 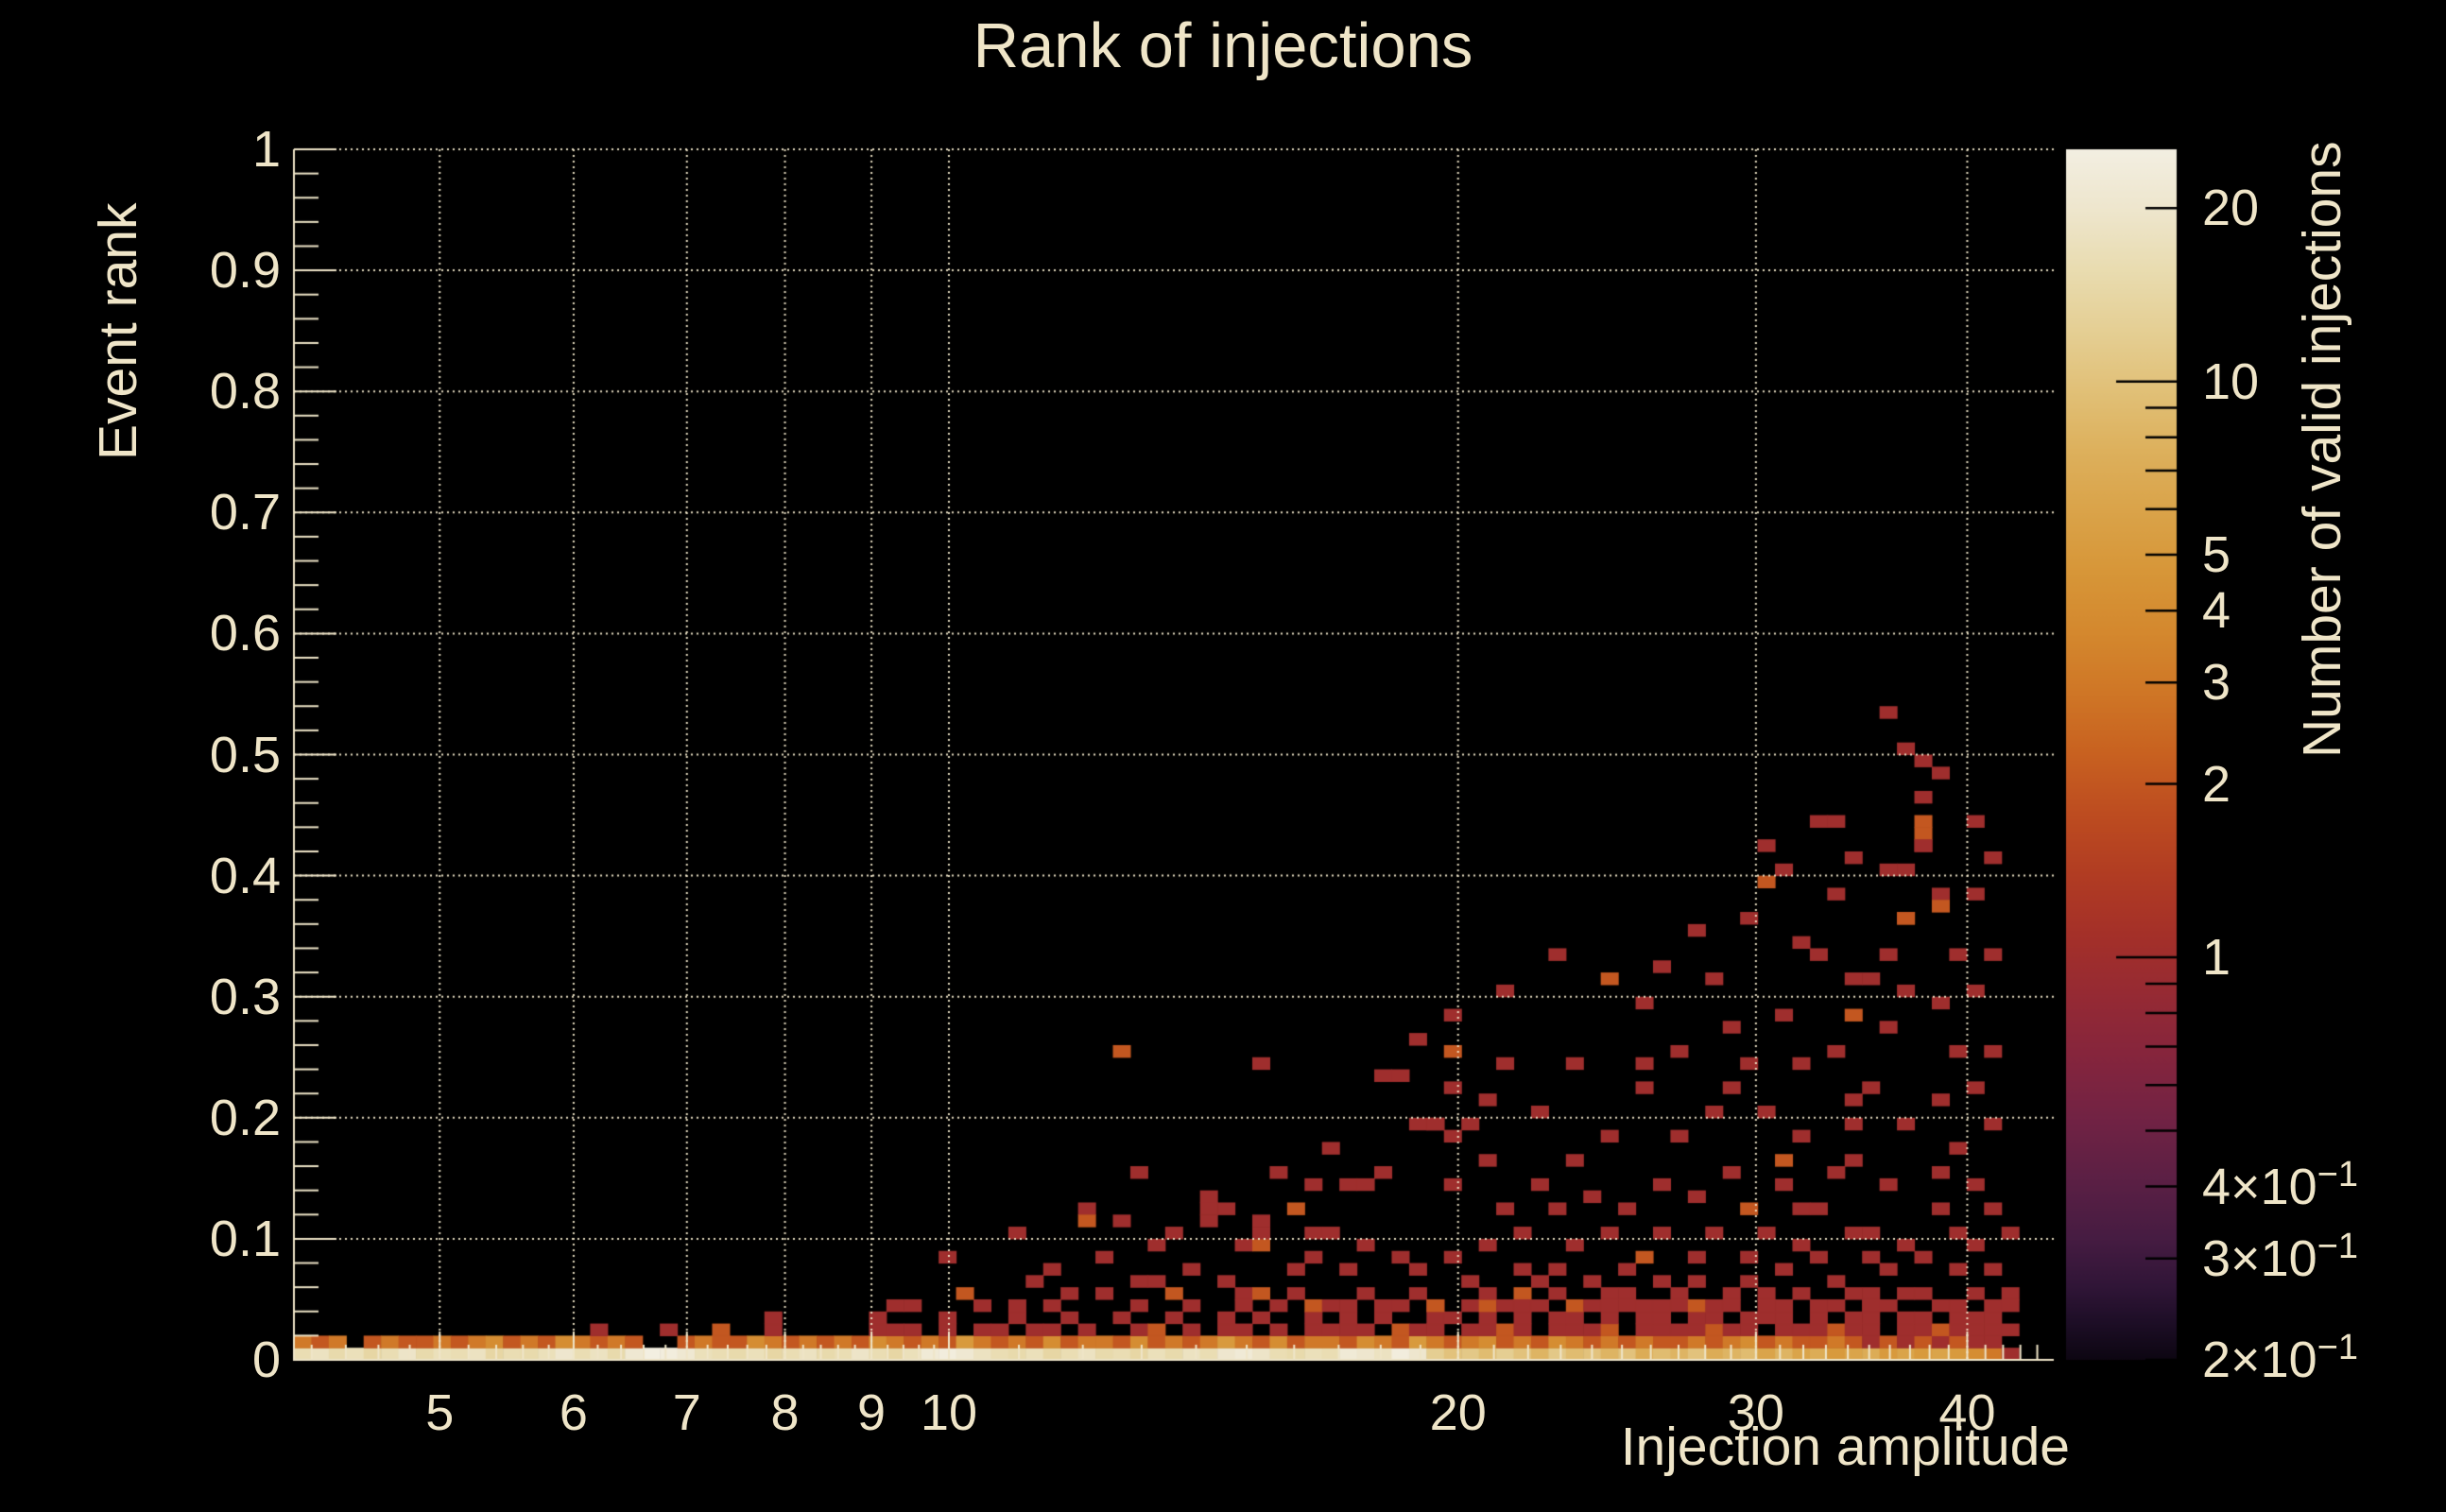 What do you see at coordinates (1223, 45) in the screenshot?
I see `chart-title: Rank of injections` at bounding box center [1223, 45].